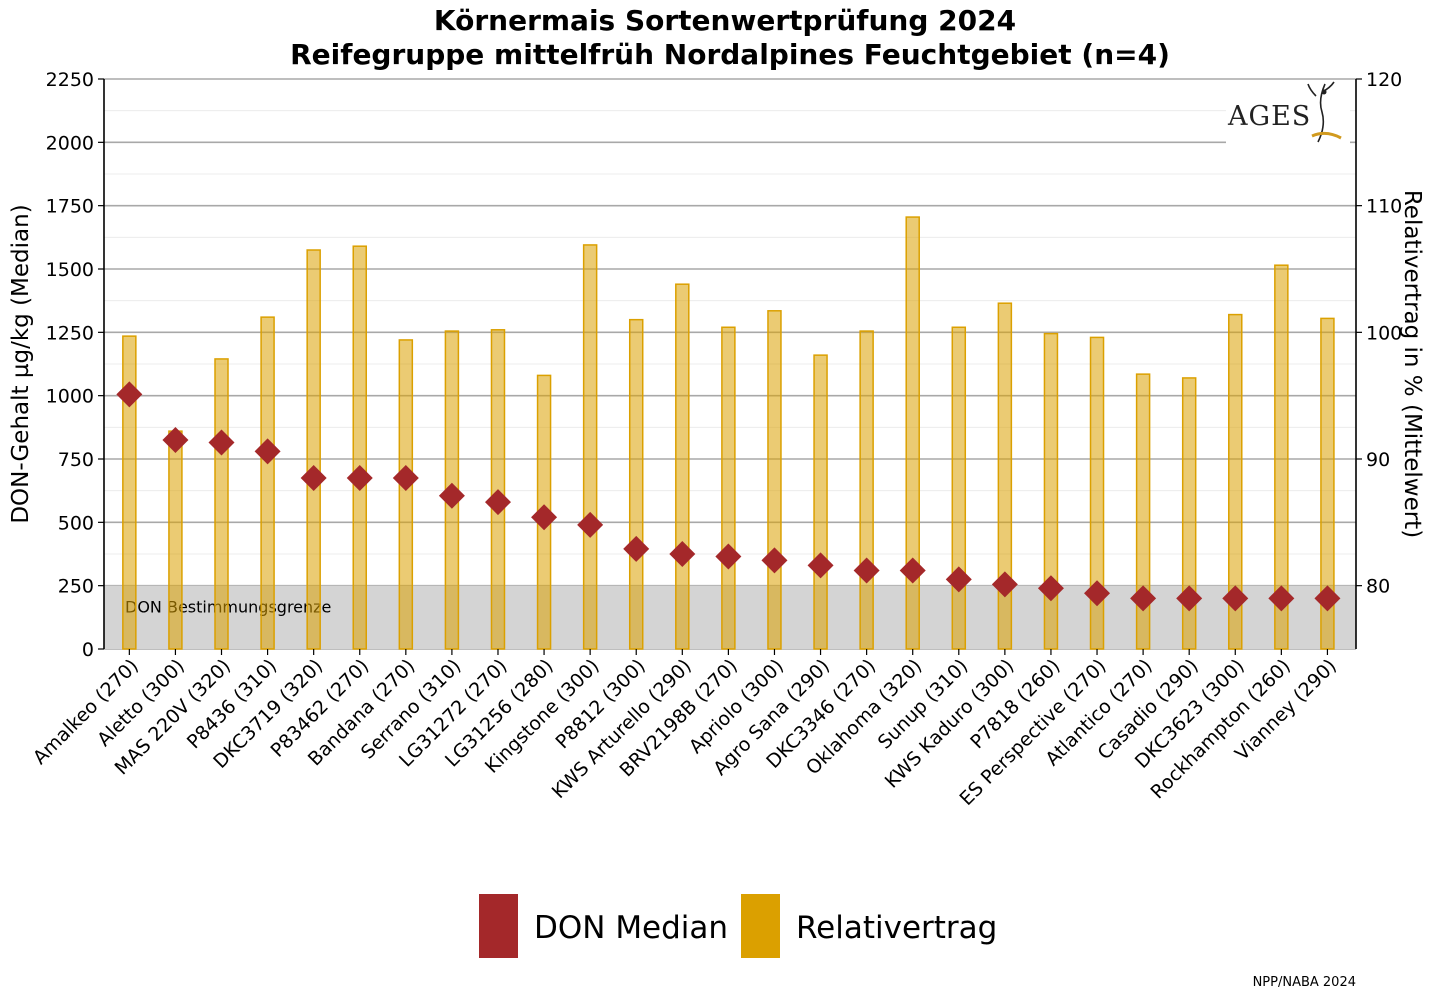 This screenshot has width=1440, height=997. What do you see at coordinates (1412, 364) in the screenshot?
I see `y-axis-right-label: Relativertrag in % (Mittelwert)` at bounding box center [1412, 364].